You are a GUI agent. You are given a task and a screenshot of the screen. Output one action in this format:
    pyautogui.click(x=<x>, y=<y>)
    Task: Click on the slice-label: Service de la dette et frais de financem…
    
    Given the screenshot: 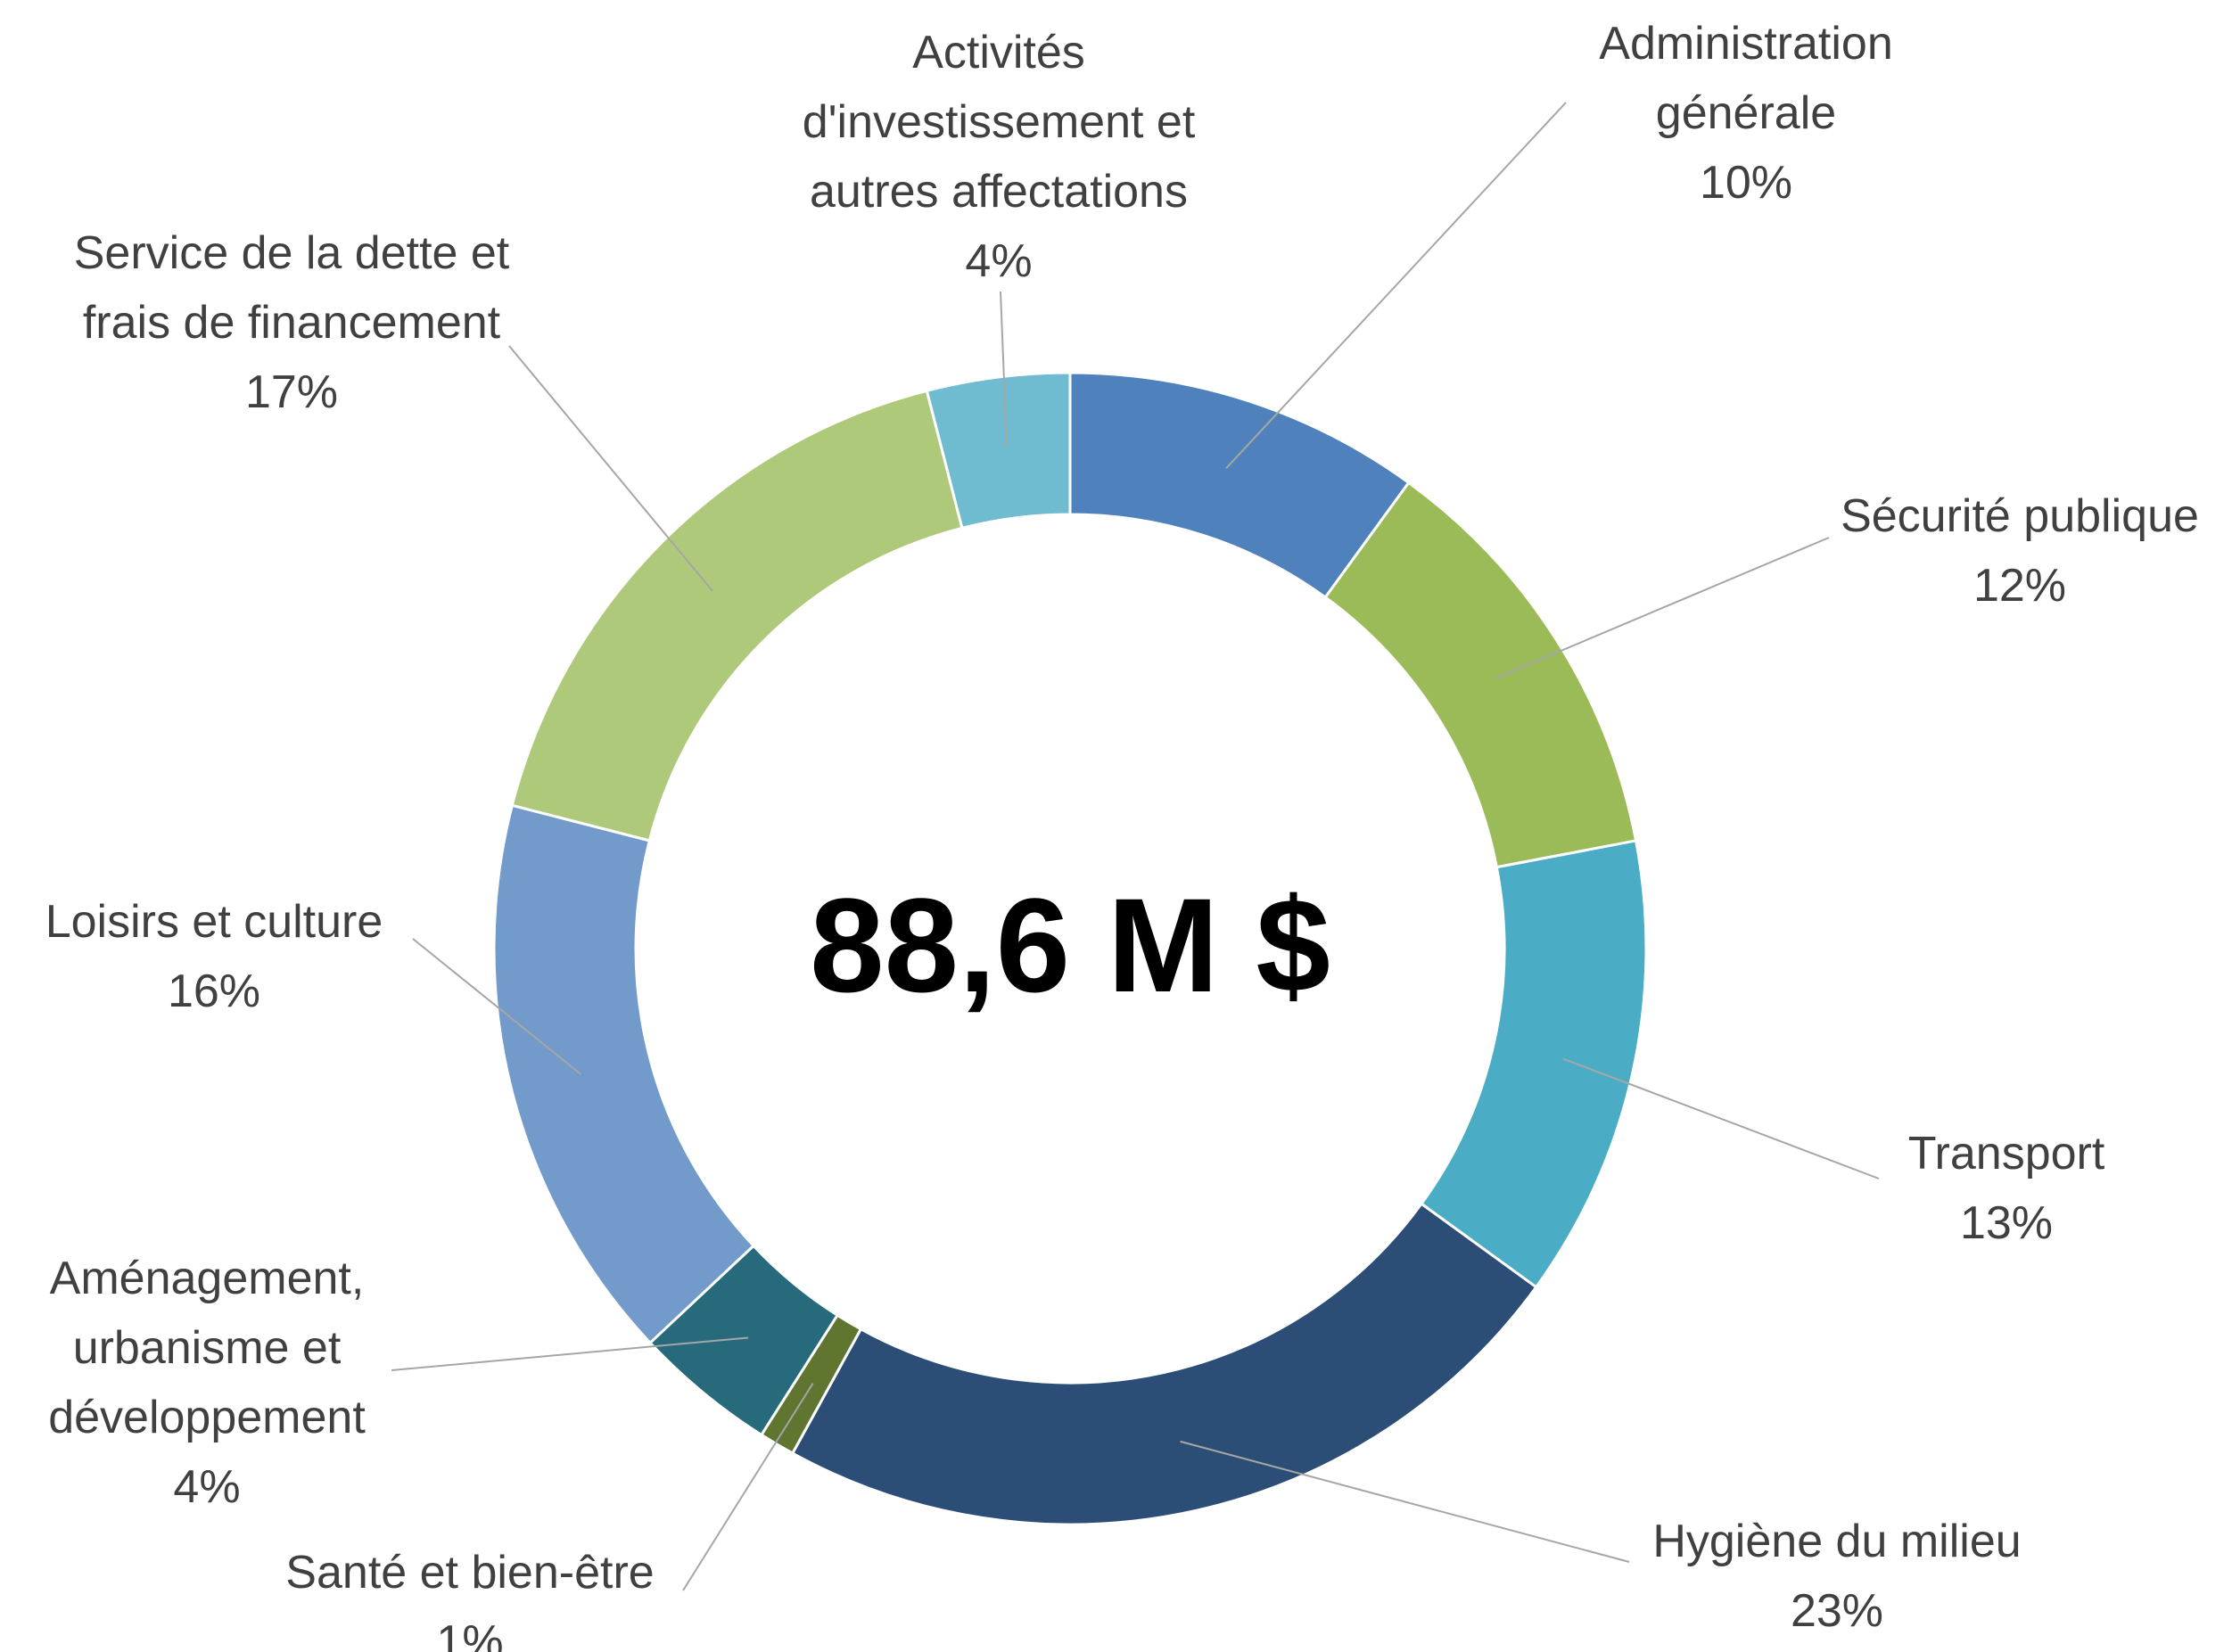 What is the action you would take?
    pyautogui.click(x=292, y=322)
    